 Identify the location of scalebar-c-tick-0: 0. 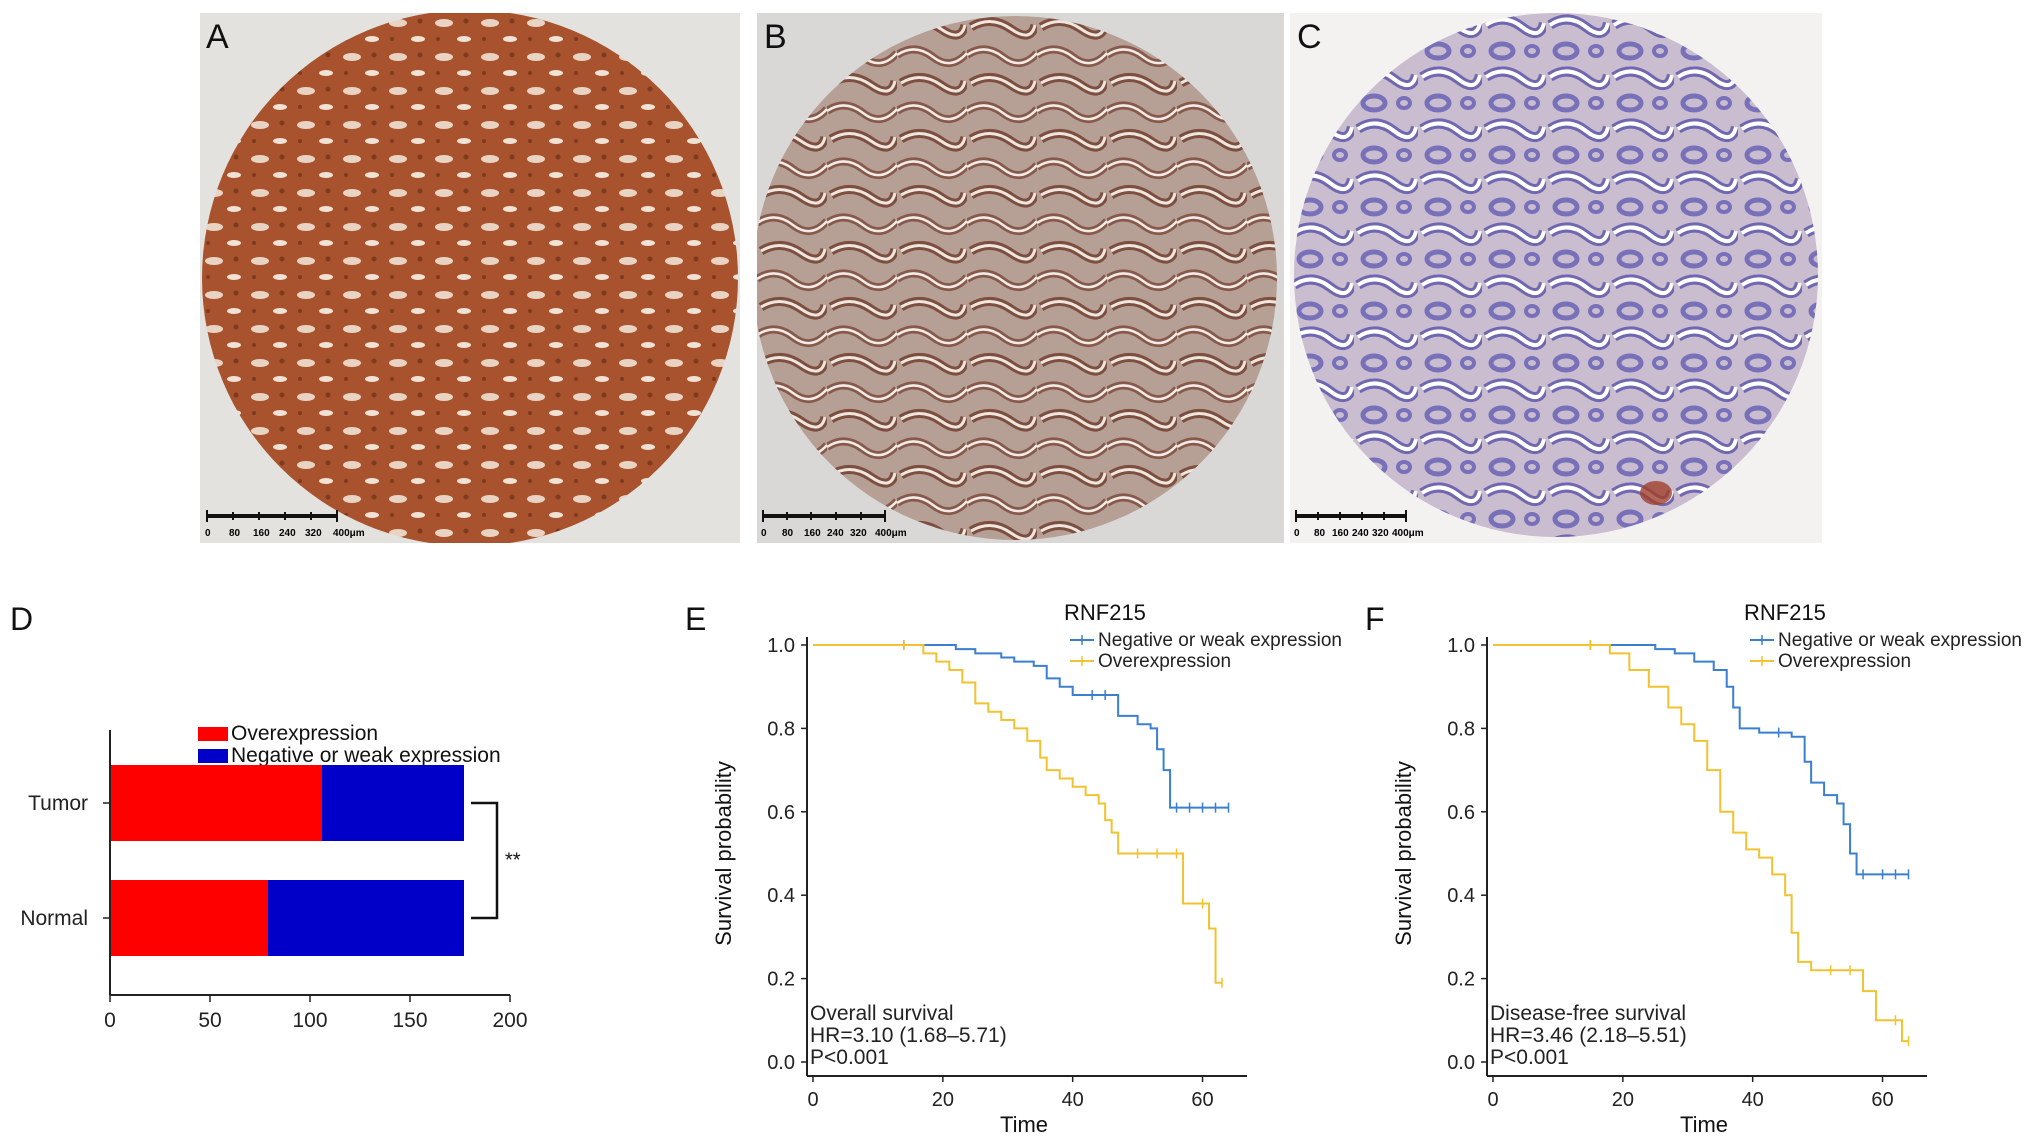
(1297, 533).